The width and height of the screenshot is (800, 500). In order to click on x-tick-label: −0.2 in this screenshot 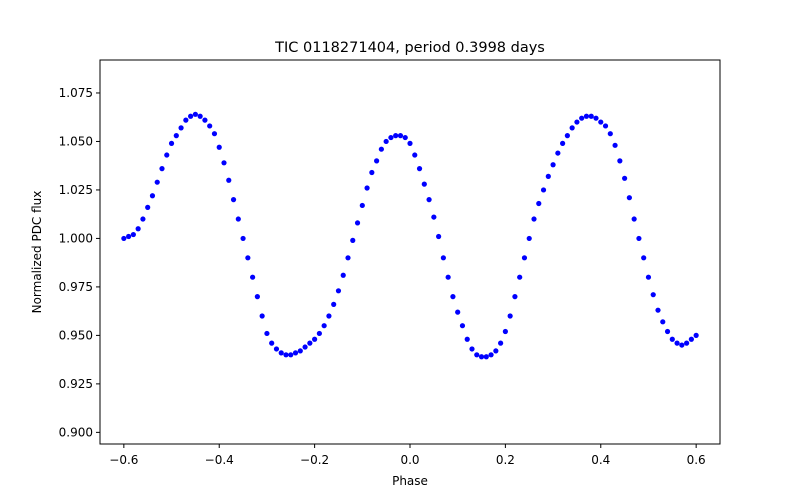, I will do `click(314, 460)`.